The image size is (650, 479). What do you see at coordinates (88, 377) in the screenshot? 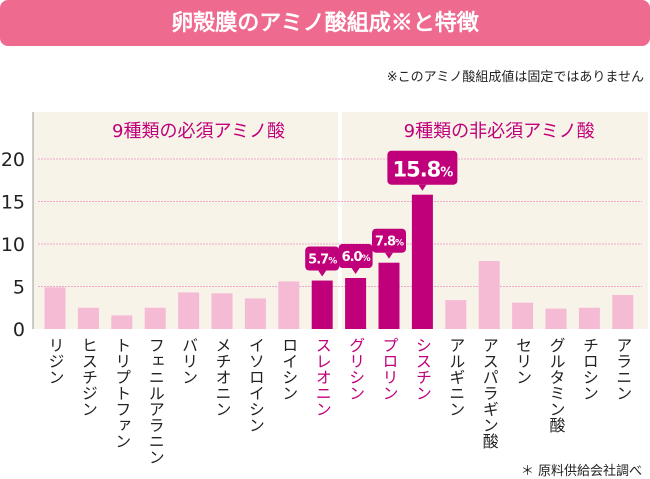
I see `x-tick-label: ヒスチジン` at bounding box center [88, 377].